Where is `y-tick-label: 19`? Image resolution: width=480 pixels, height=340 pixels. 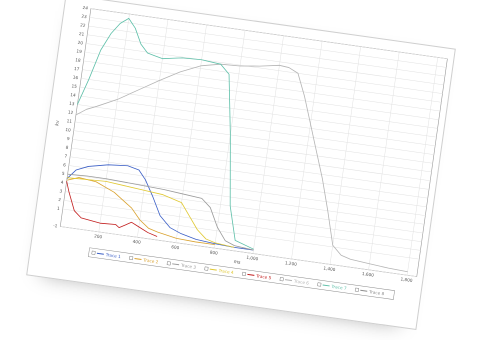
y-tick-label: 19 is located at coordinates (79, 51).